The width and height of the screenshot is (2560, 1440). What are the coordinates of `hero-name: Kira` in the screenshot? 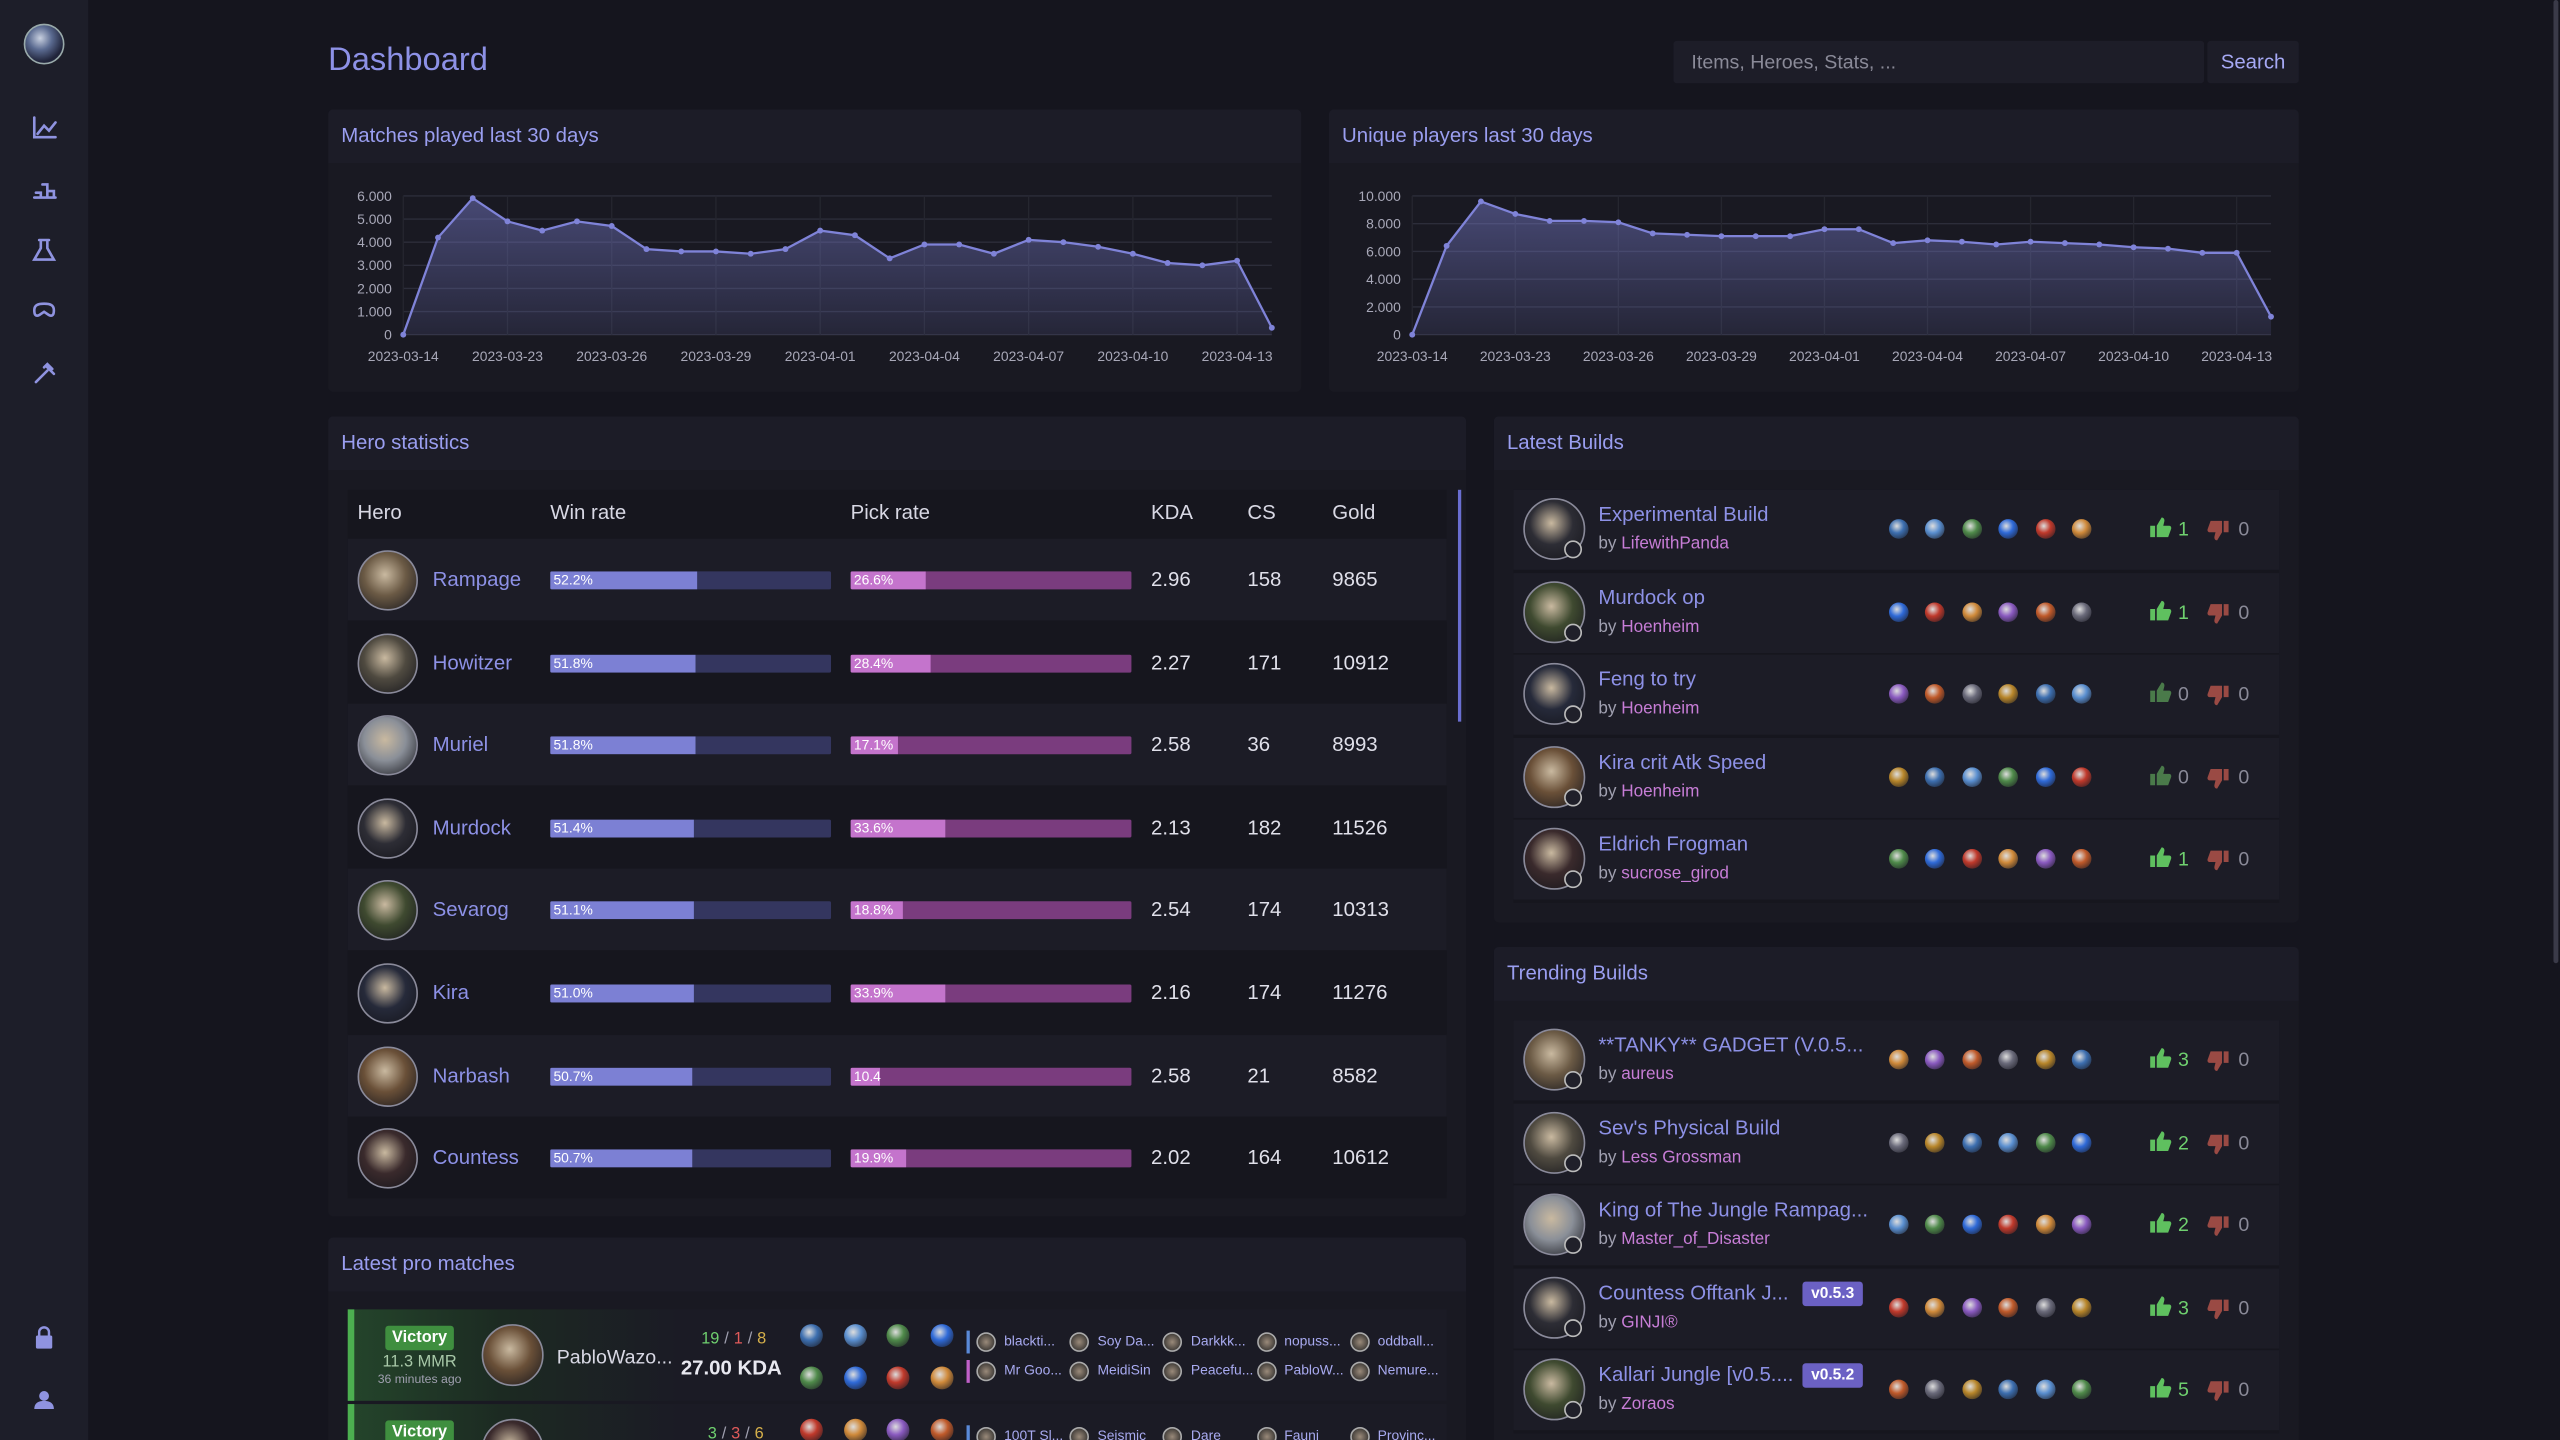 It's located at (450, 993).